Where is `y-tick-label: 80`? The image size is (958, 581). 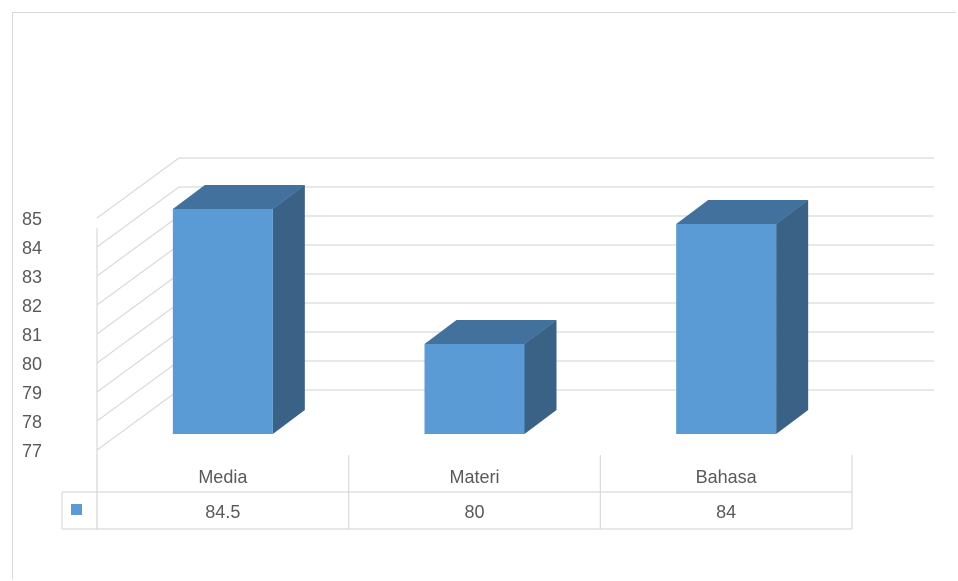
y-tick-label: 80 is located at coordinates (32, 364).